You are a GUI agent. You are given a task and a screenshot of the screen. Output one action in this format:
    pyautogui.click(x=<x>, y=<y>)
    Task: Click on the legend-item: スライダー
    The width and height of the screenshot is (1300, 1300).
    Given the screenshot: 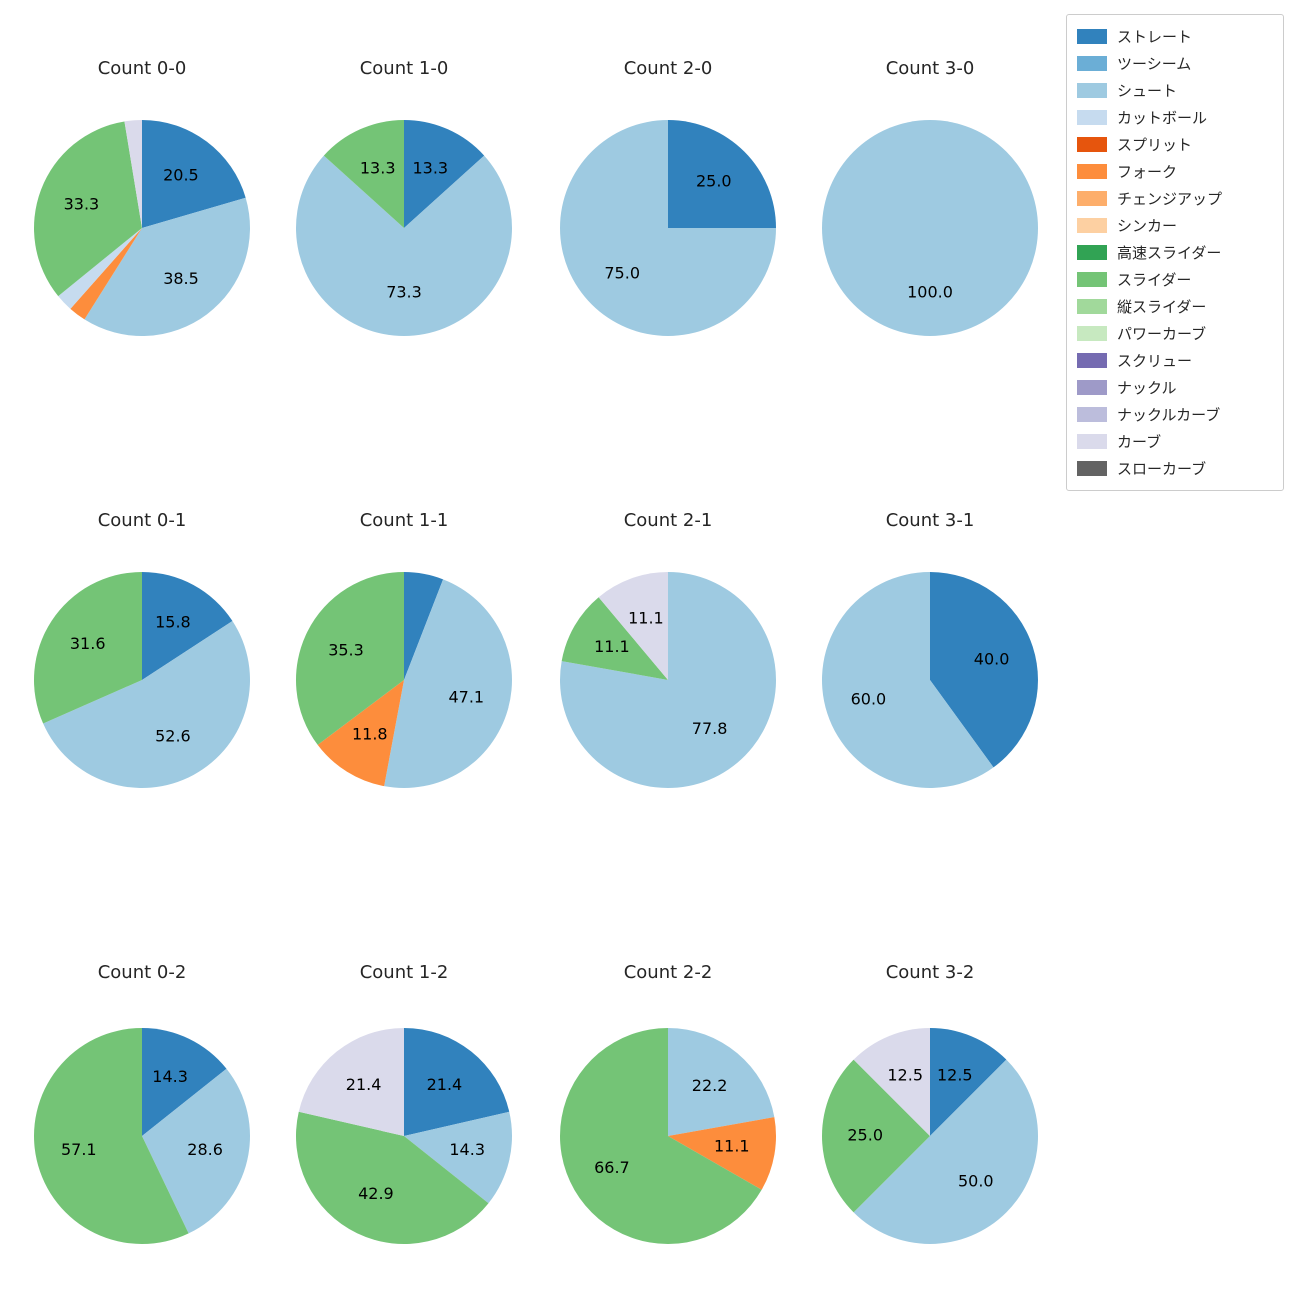 What is the action you would take?
    pyautogui.click(x=1175, y=279)
    